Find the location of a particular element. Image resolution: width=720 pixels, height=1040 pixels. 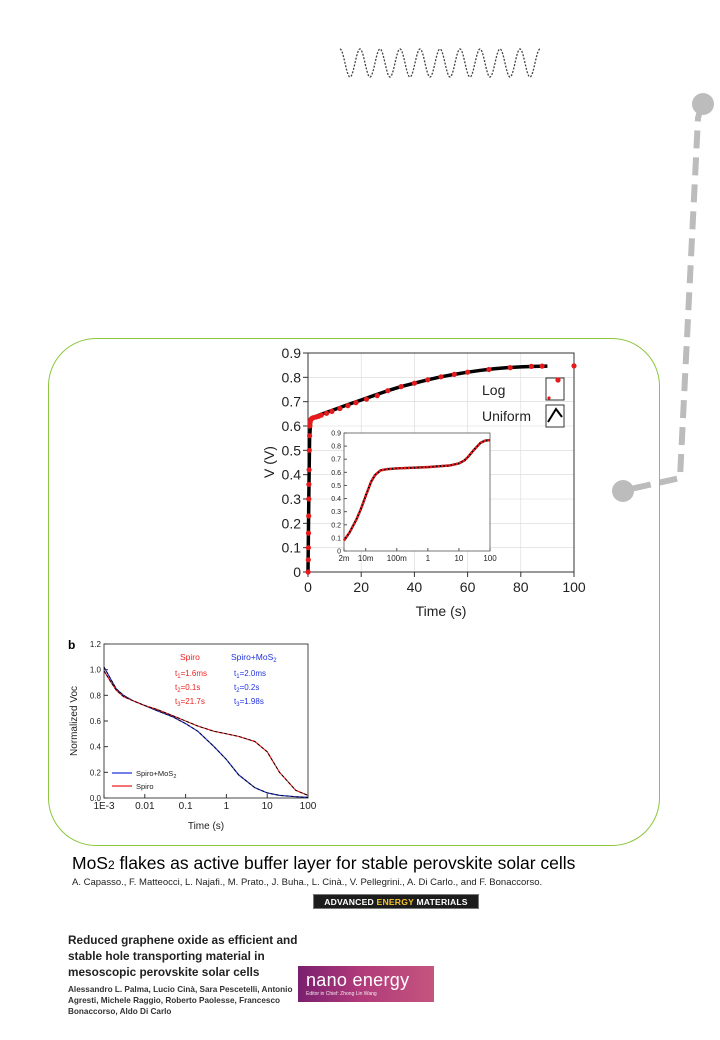

inset-y-tick-label: 0.9 is located at coordinates (336, 434).